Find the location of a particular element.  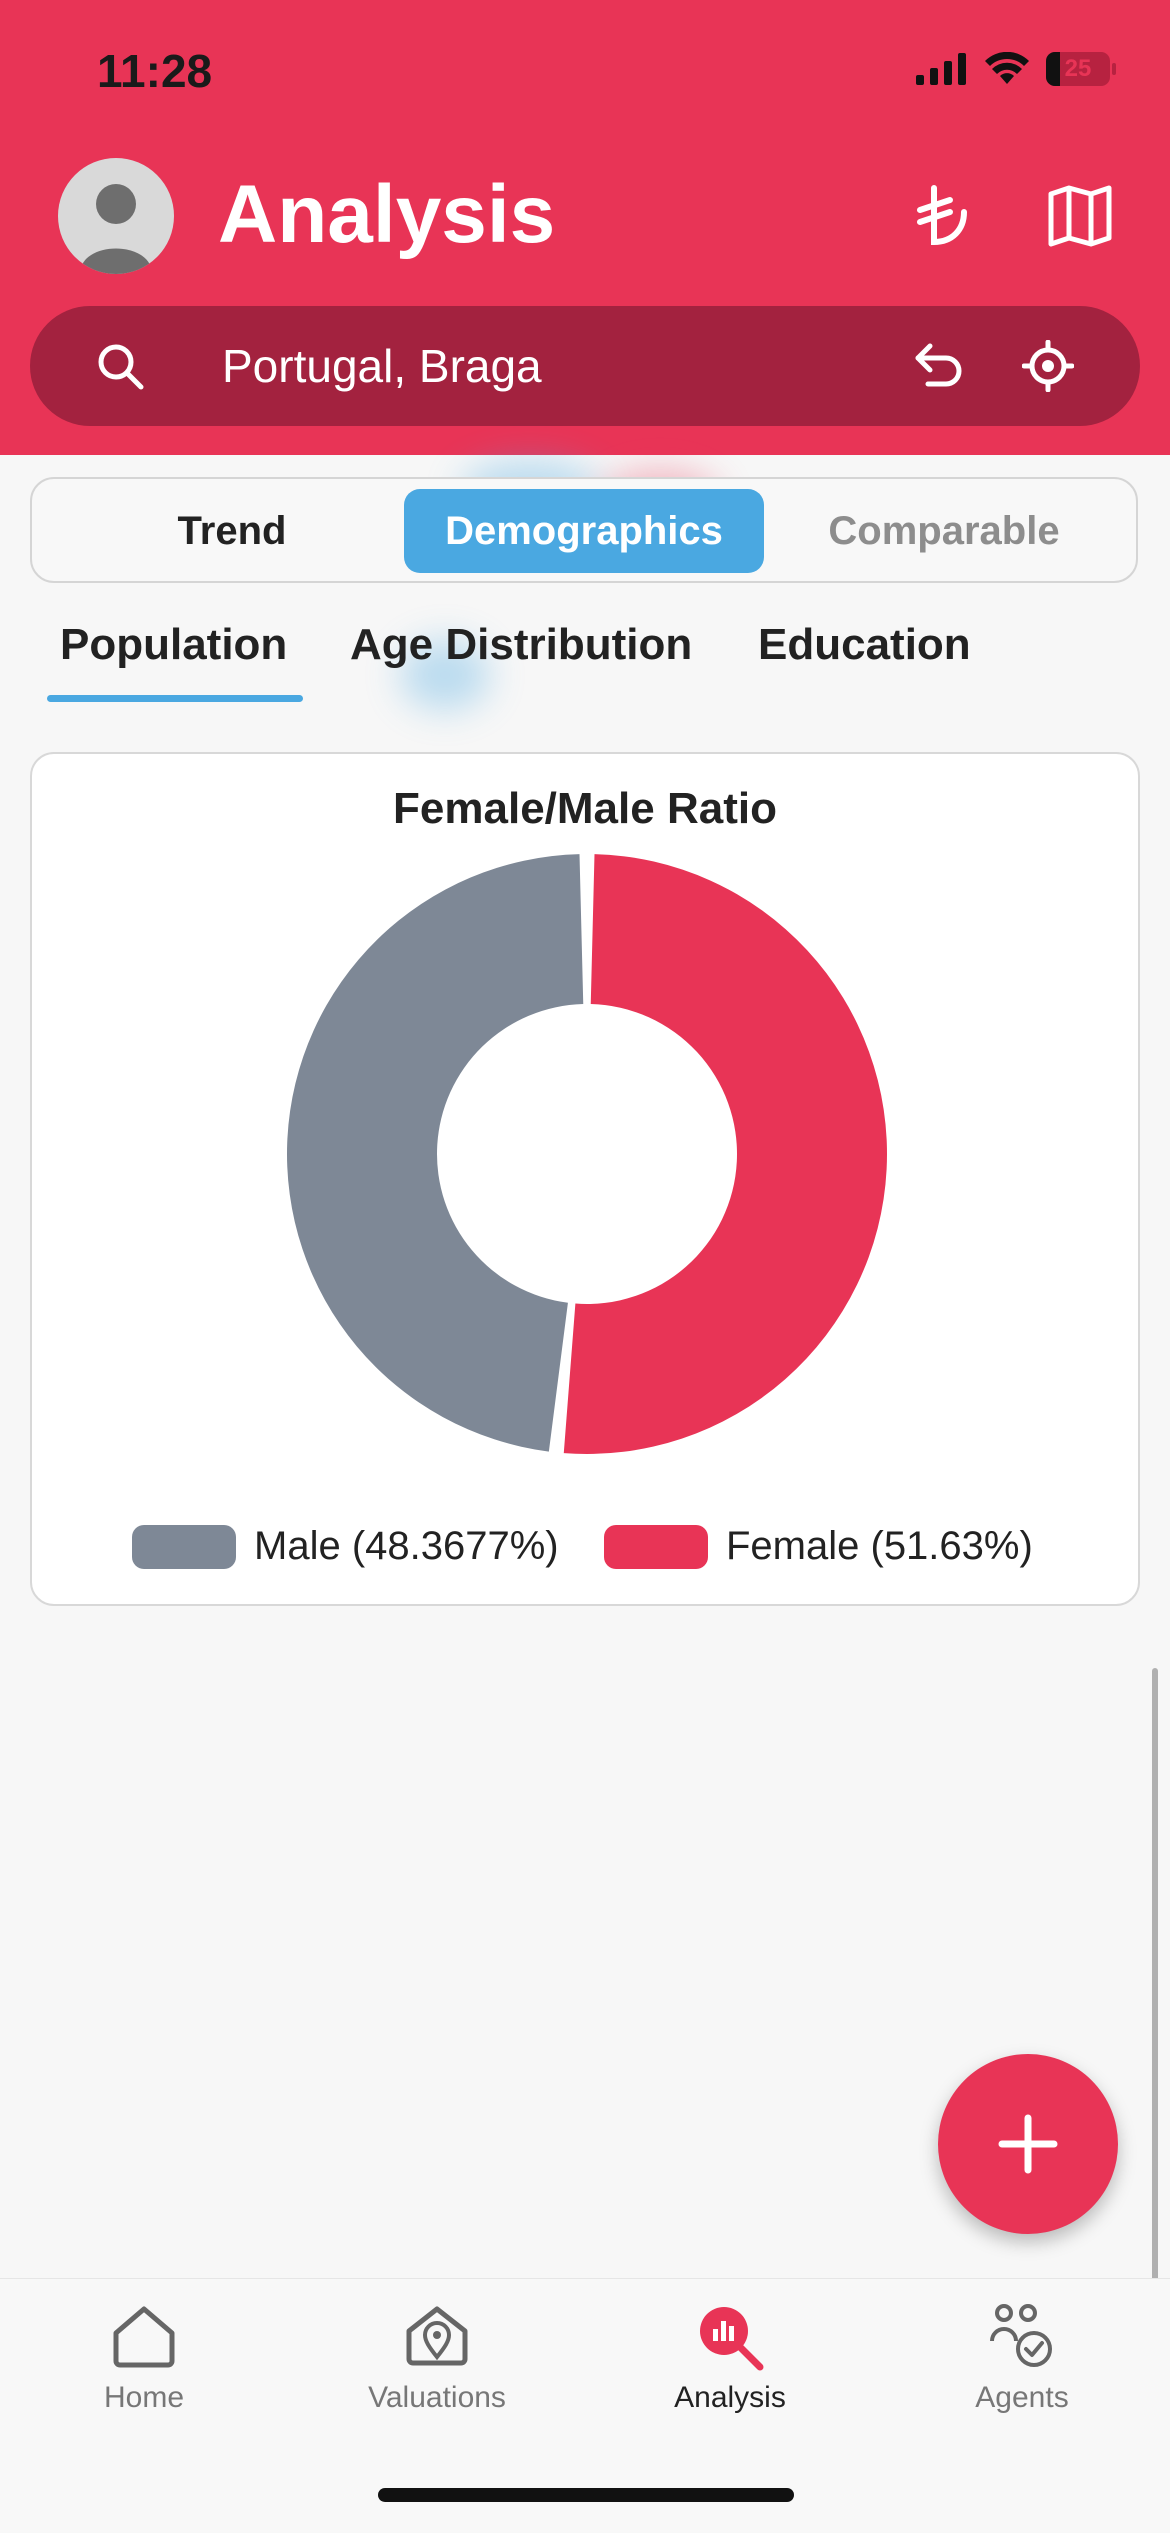

plus-icon is located at coordinates (1028, 2144).